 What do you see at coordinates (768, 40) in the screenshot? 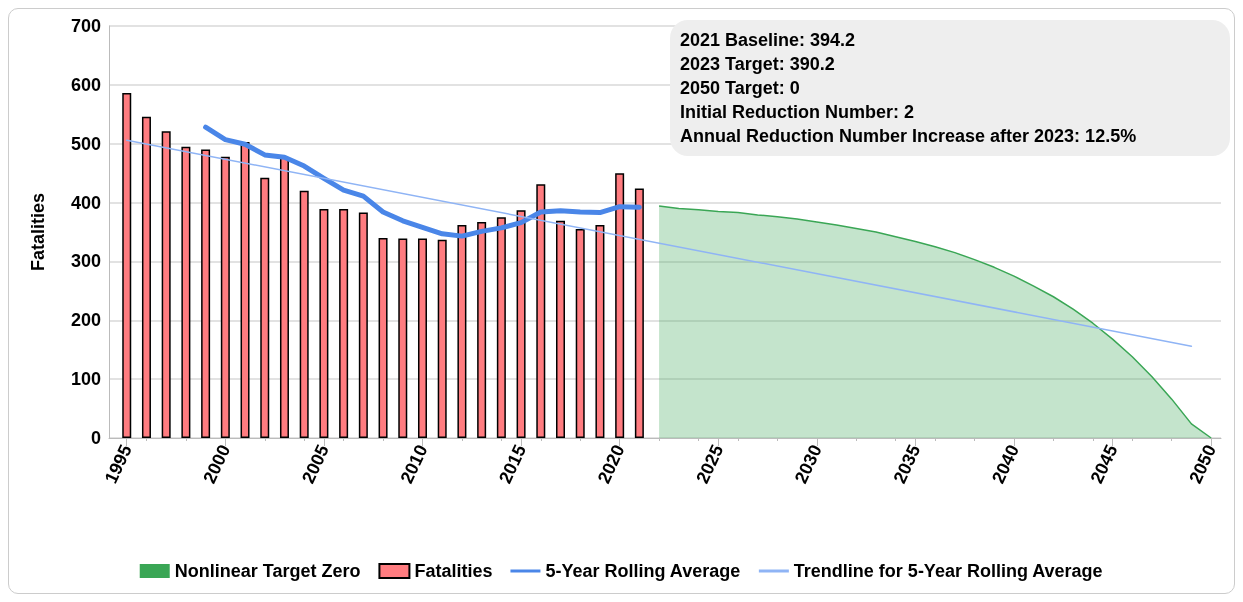
I see `annotation: 2021 Baseline: 394.2` at bounding box center [768, 40].